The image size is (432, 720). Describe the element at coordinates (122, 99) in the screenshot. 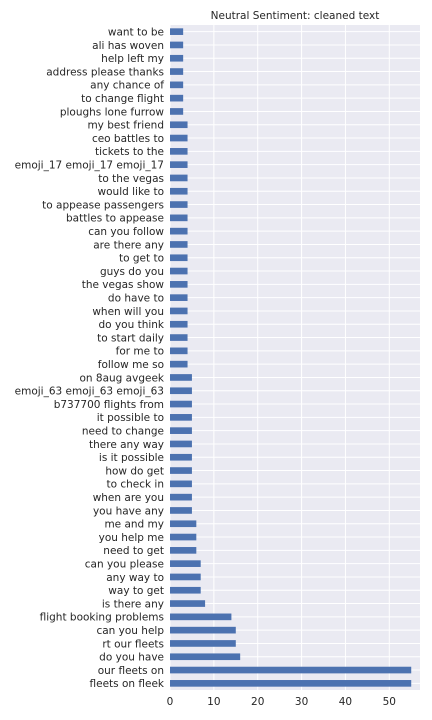

I see `y-tick-label: to change flight` at that location.